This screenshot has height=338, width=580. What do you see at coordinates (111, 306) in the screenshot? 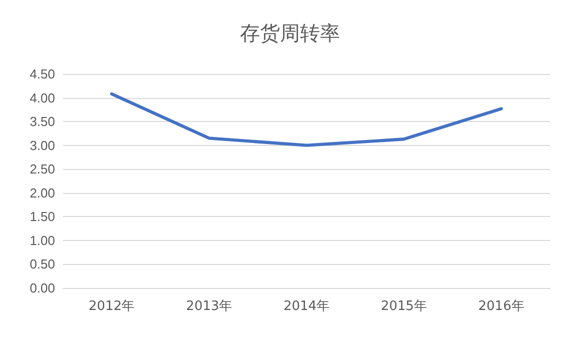
I see `x-tick-label: 2012年` at bounding box center [111, 306].